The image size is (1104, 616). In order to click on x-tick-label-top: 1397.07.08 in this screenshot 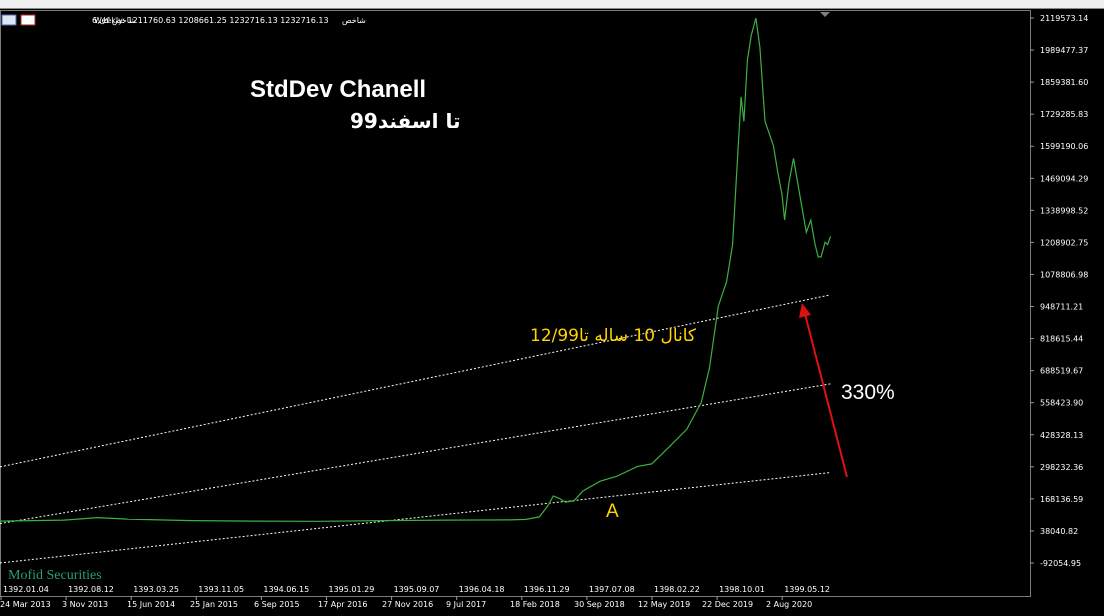, I will do `click(612, 589)`.